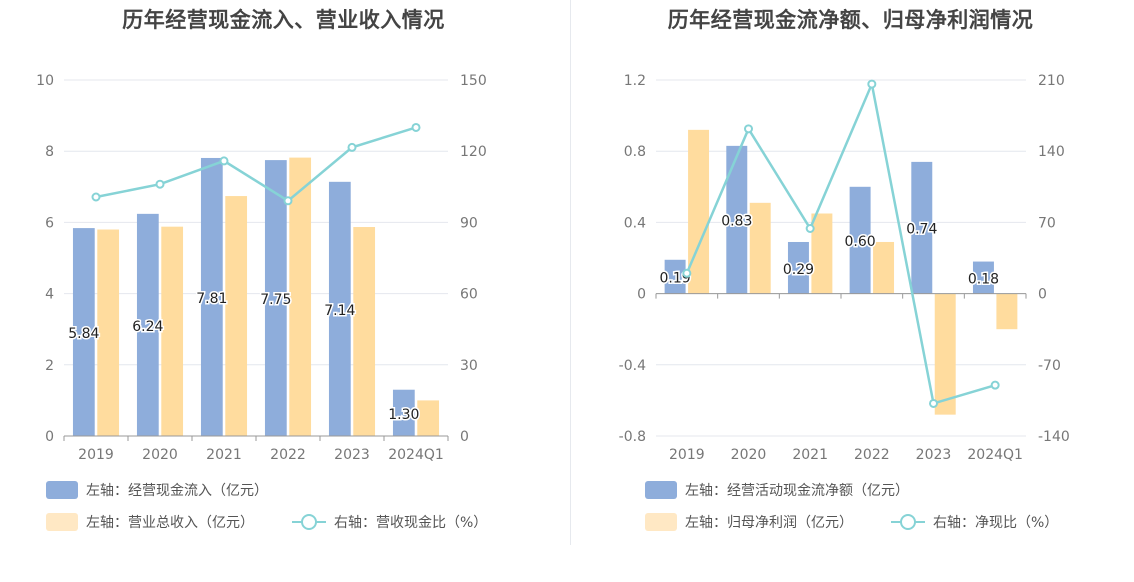 The height and width of the screenshot is (582, 1134). What do you see at coordinates (256, 164) in the screenshot?
I see `line-series` at bounding box center [256, 164].